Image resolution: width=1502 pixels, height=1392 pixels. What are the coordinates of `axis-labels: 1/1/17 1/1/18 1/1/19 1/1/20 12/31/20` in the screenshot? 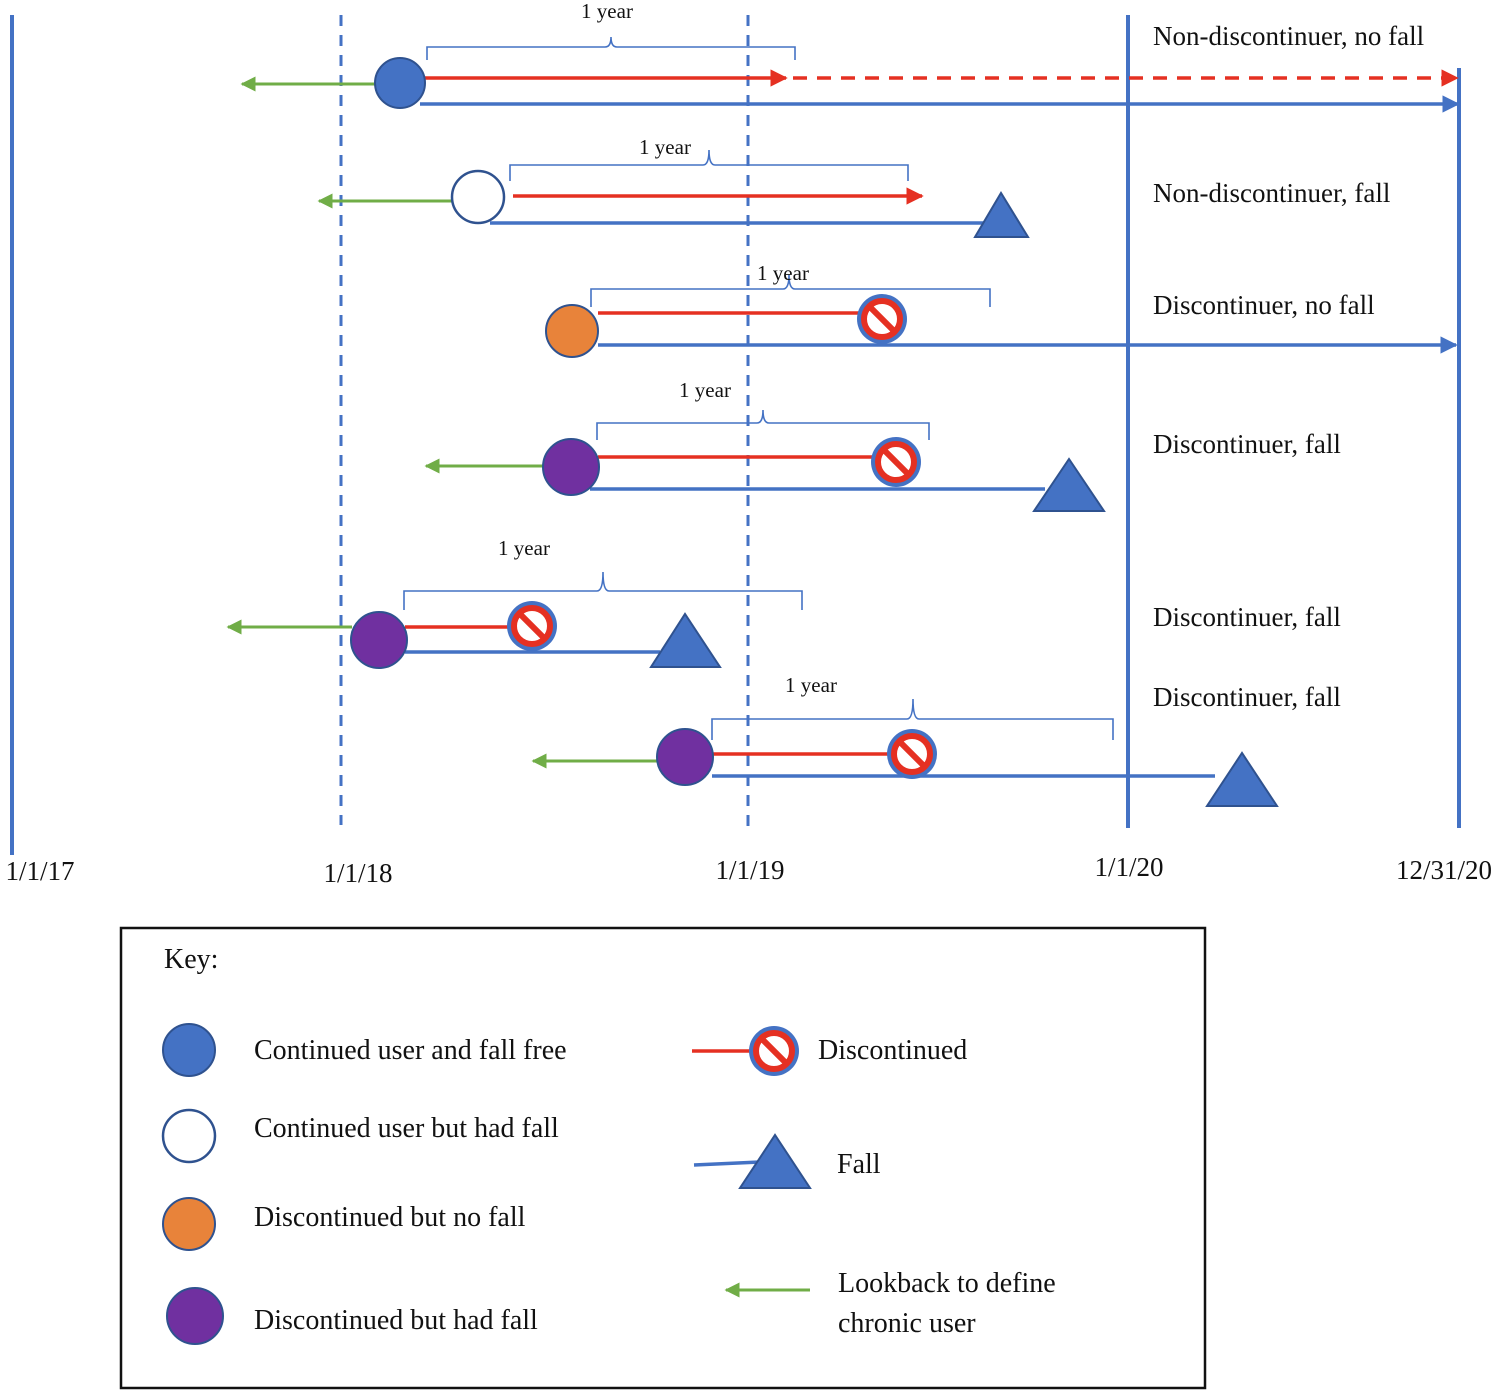 It's located at (748, 870).